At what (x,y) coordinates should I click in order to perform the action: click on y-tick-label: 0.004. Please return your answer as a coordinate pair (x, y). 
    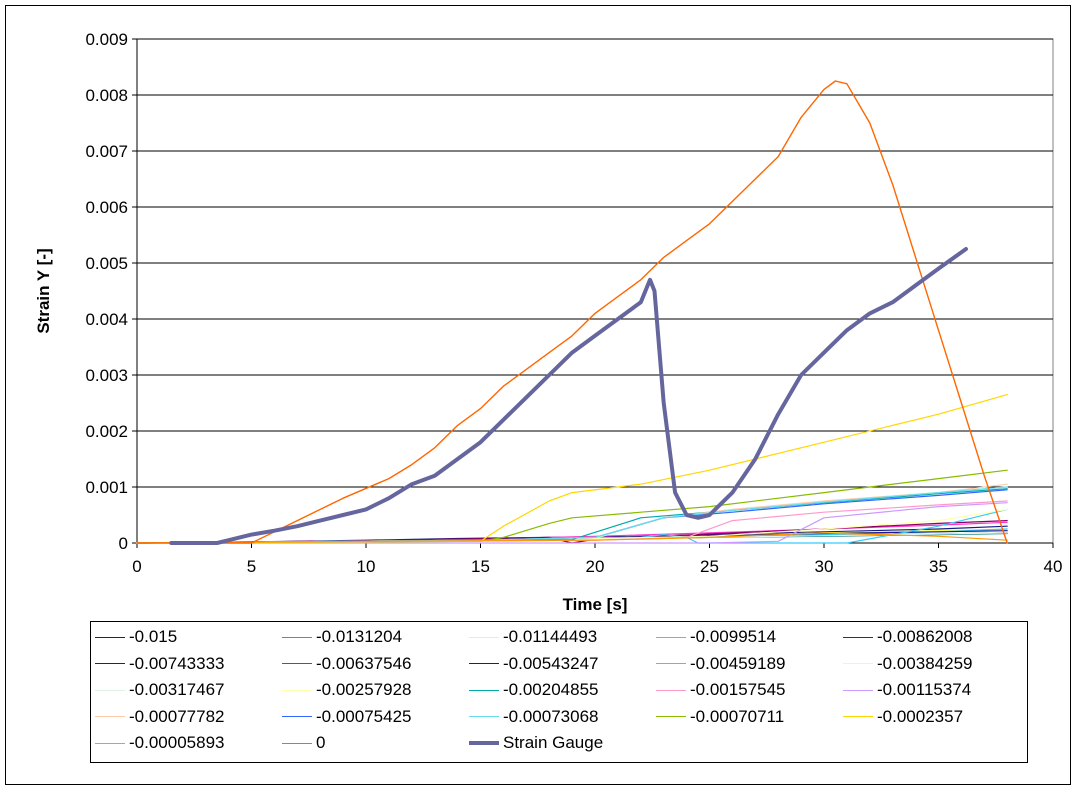
    Looking at the image, I should click on (106, 319).